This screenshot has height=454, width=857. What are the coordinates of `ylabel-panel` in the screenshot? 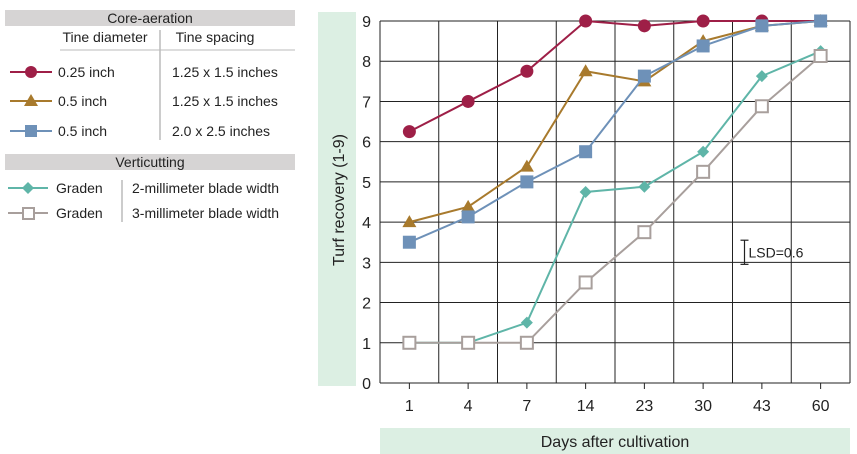 It's located at (337, 199).